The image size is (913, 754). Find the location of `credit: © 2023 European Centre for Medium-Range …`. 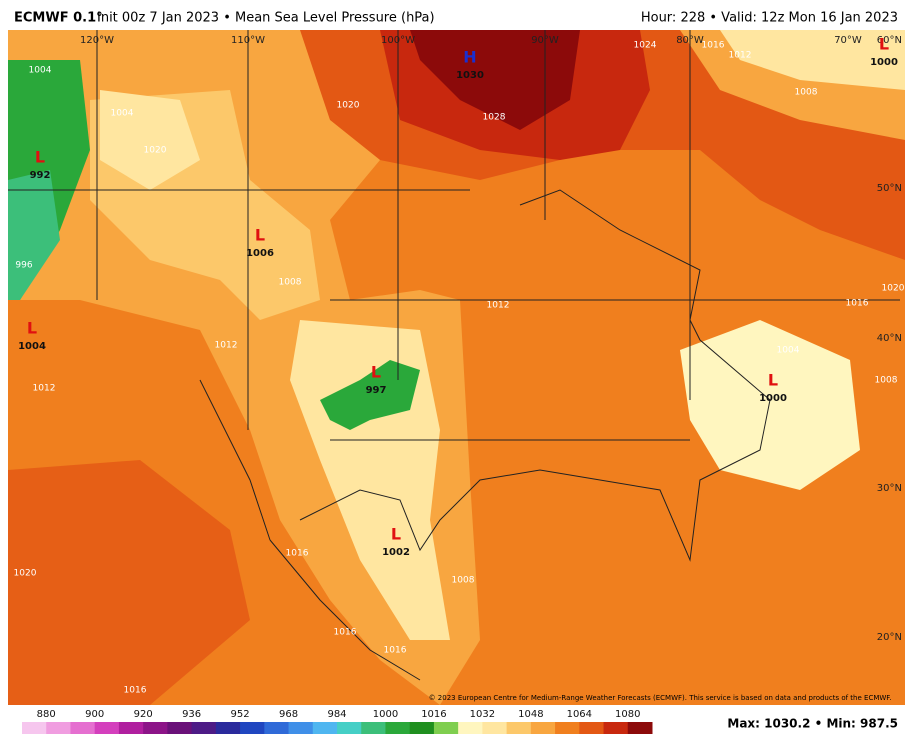

credit: © 2023 European Centre for Medium-Range … is located at coordinates (660, 698).